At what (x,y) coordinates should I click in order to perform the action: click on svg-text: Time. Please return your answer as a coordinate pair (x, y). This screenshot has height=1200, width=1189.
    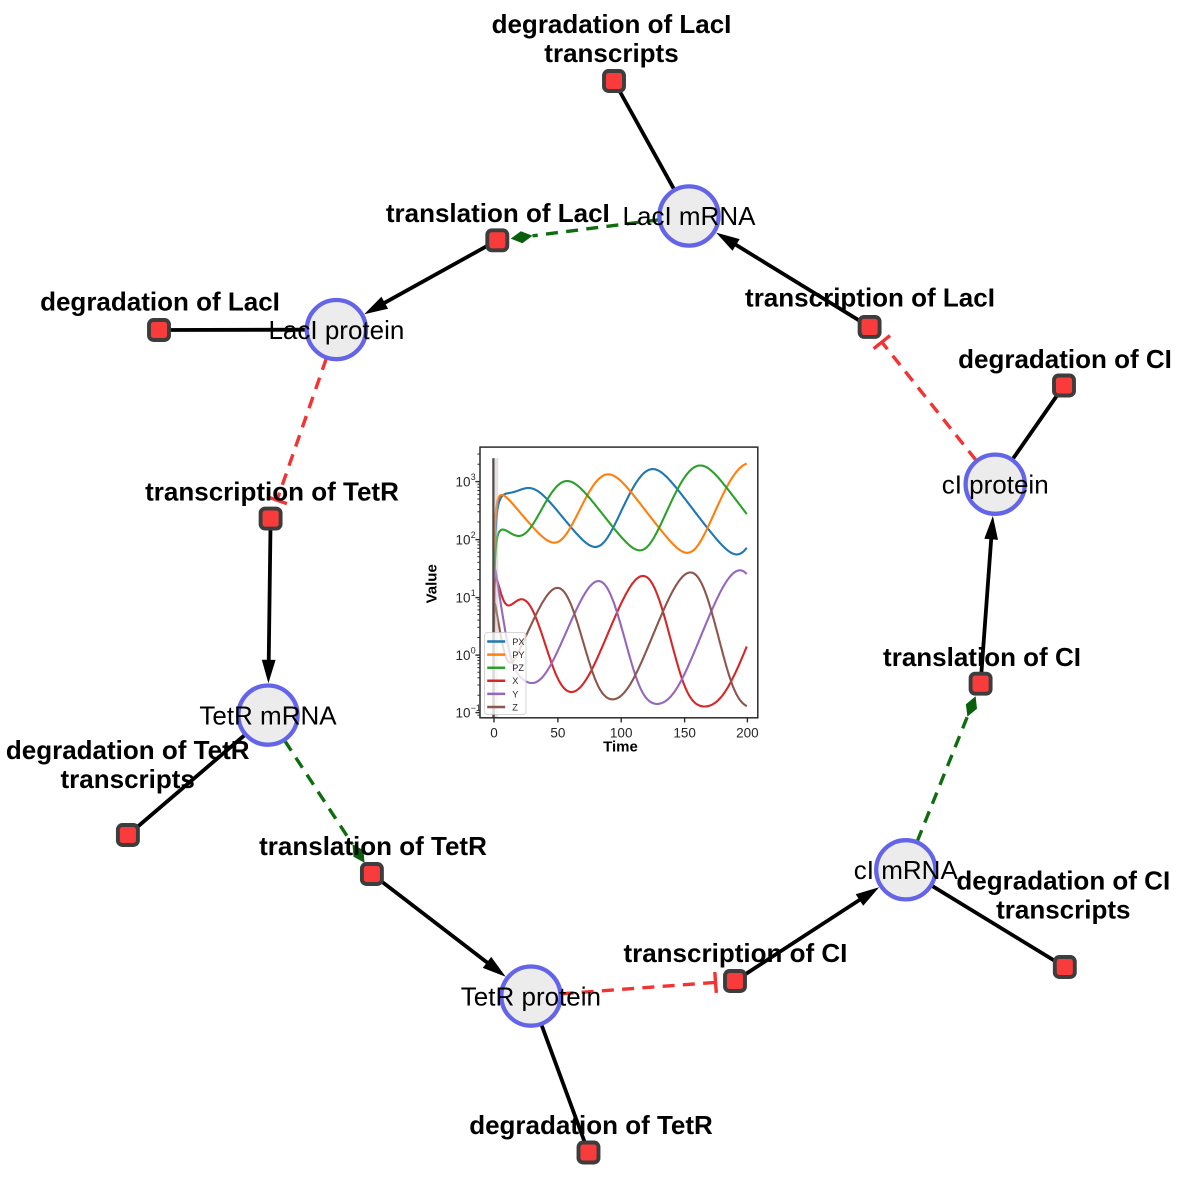
    Looking at the image, I should click on (620, 747).